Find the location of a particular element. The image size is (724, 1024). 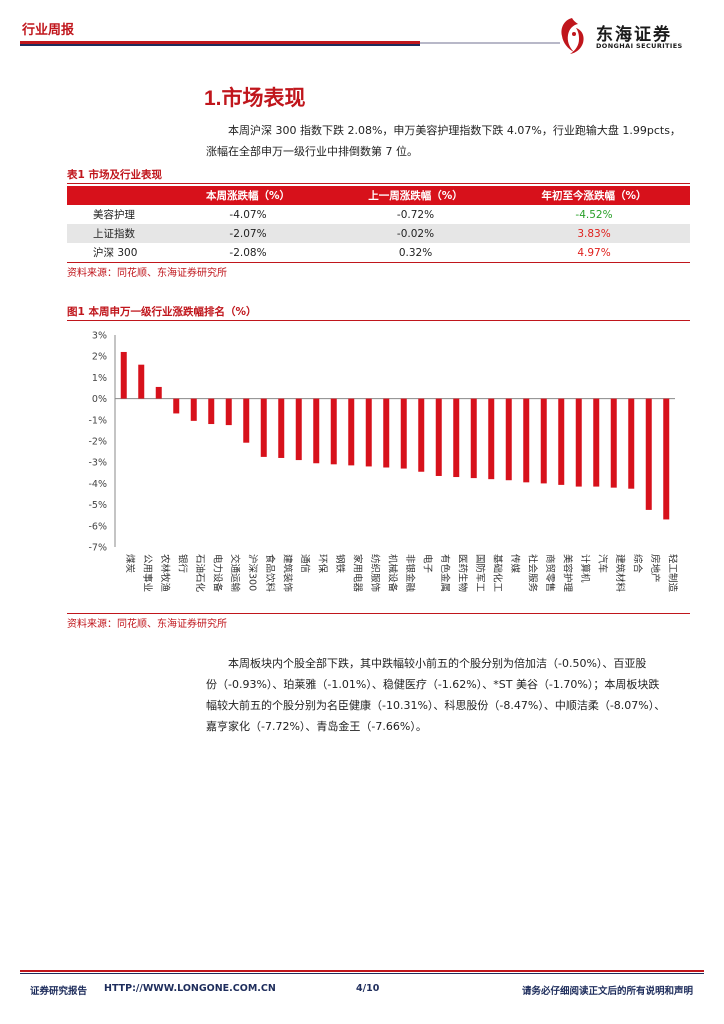

table-bottom-rule is located at coordinates (378, 262).